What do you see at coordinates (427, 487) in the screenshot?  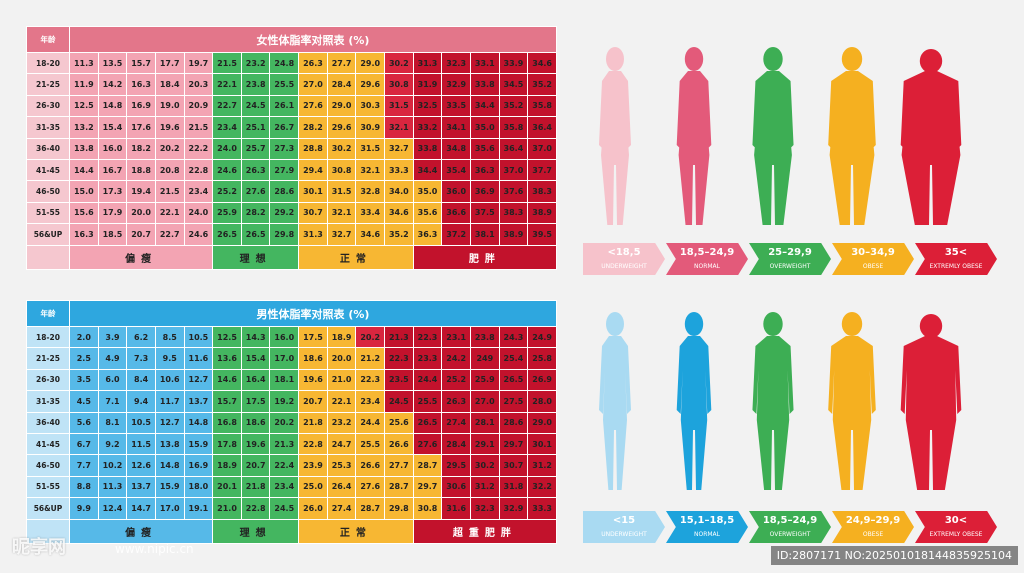 I see `value-cell: 29.7` at bounding box center [427, 487].